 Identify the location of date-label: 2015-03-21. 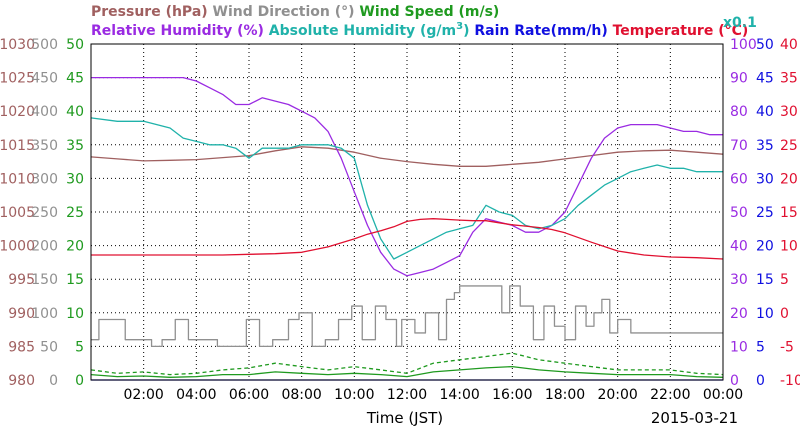
(694, 418).